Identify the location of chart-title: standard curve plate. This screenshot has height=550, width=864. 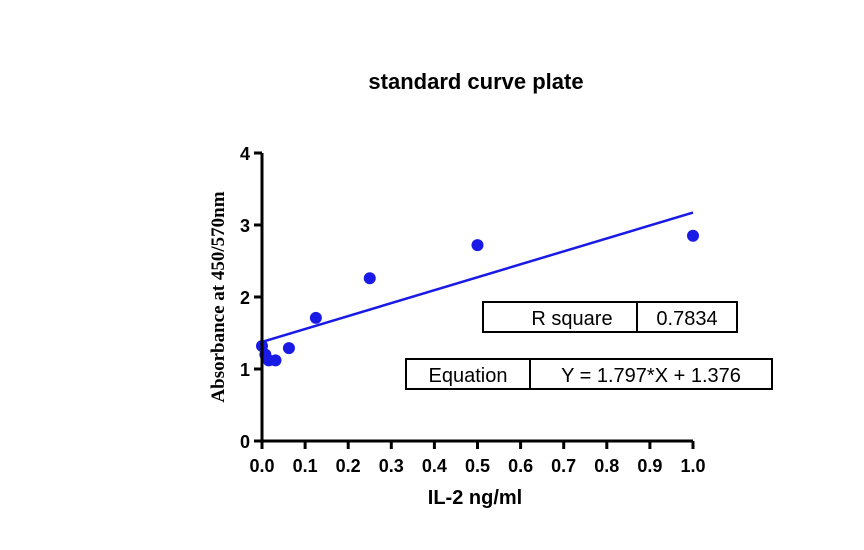
(475, 81).